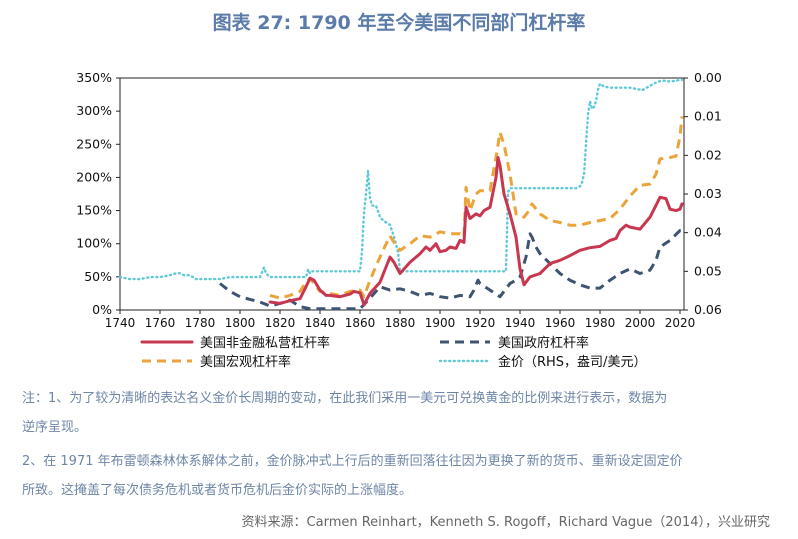 Image resolution: width=798 pixels, height=539 pixels. Describe the element at coordinates (240, 323) in the screenshot. I see `x-tick-label: 1800` at that location.